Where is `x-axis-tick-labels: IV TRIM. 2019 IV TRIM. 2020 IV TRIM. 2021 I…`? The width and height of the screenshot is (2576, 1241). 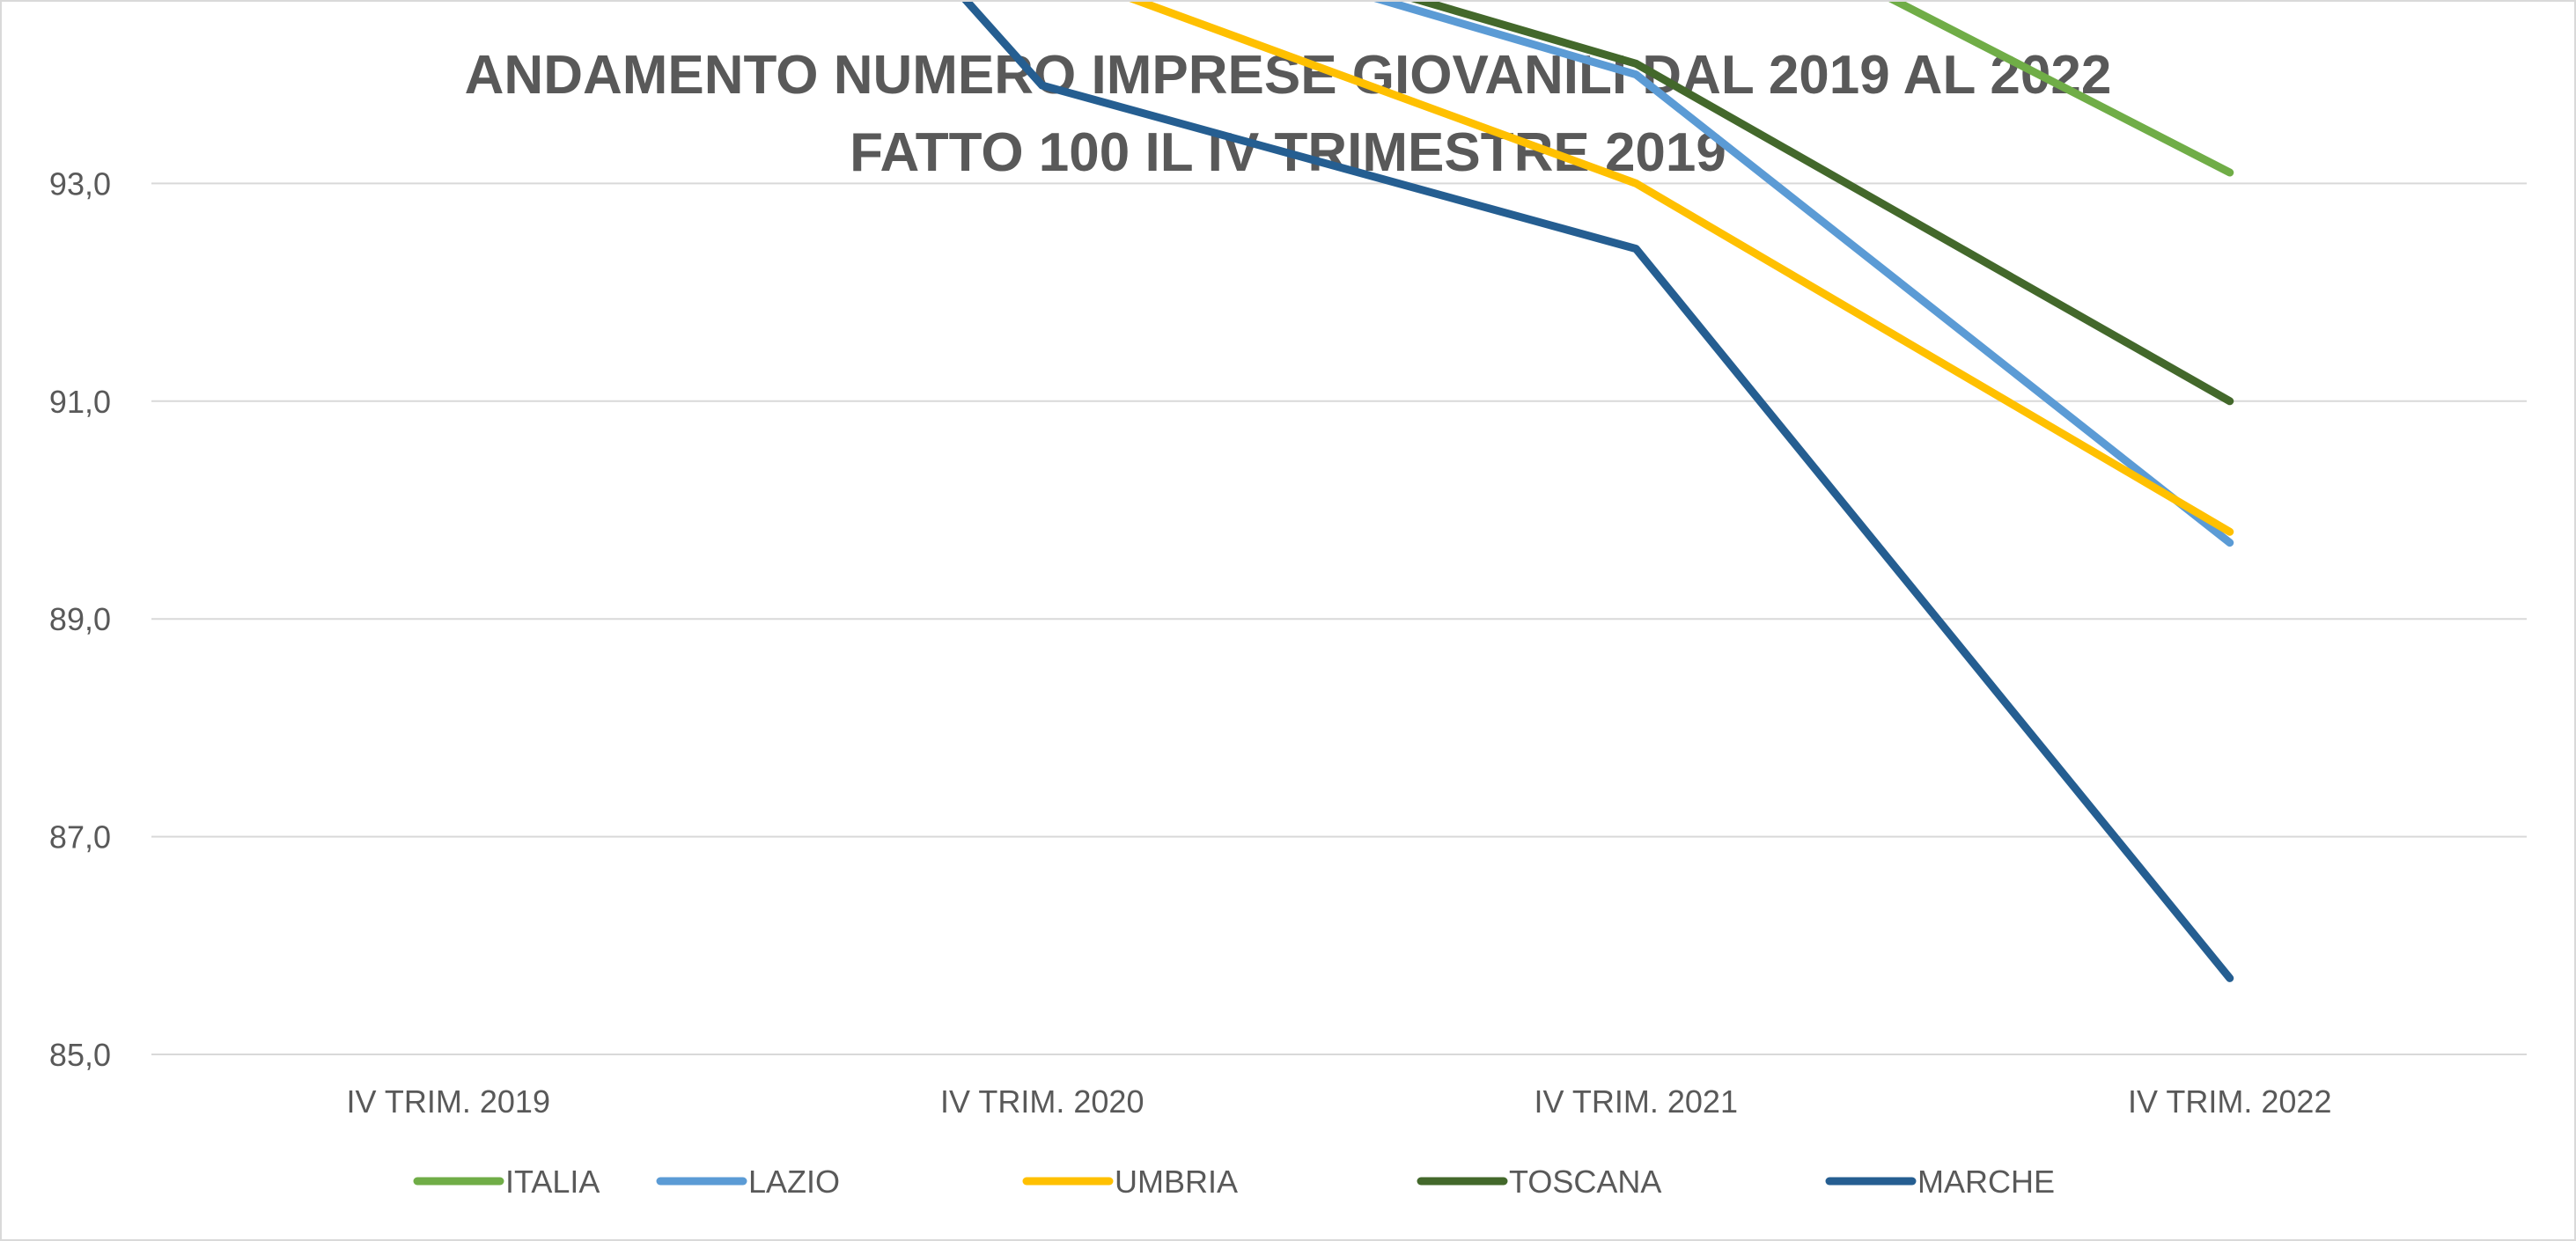 x-axis-tick-labels: IV TRIM. 2019 IV TRIM. 2020 IV TRIM. 2021 I… is located at coordinates (1340, 1101).